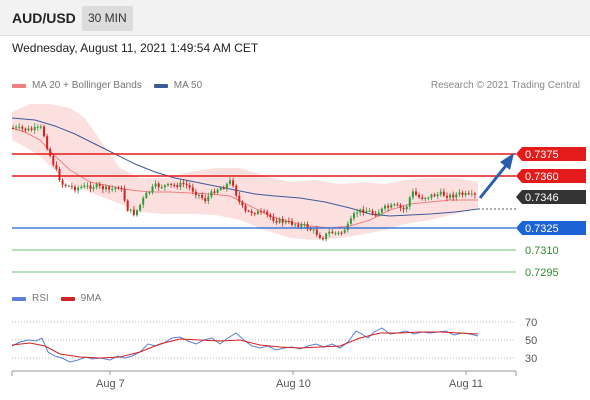 The image size is (590, 400). Describe the element at coordinates (91, 298) in the screenshot. I see `legend-rsi-ma-label: 9MA` at that location.